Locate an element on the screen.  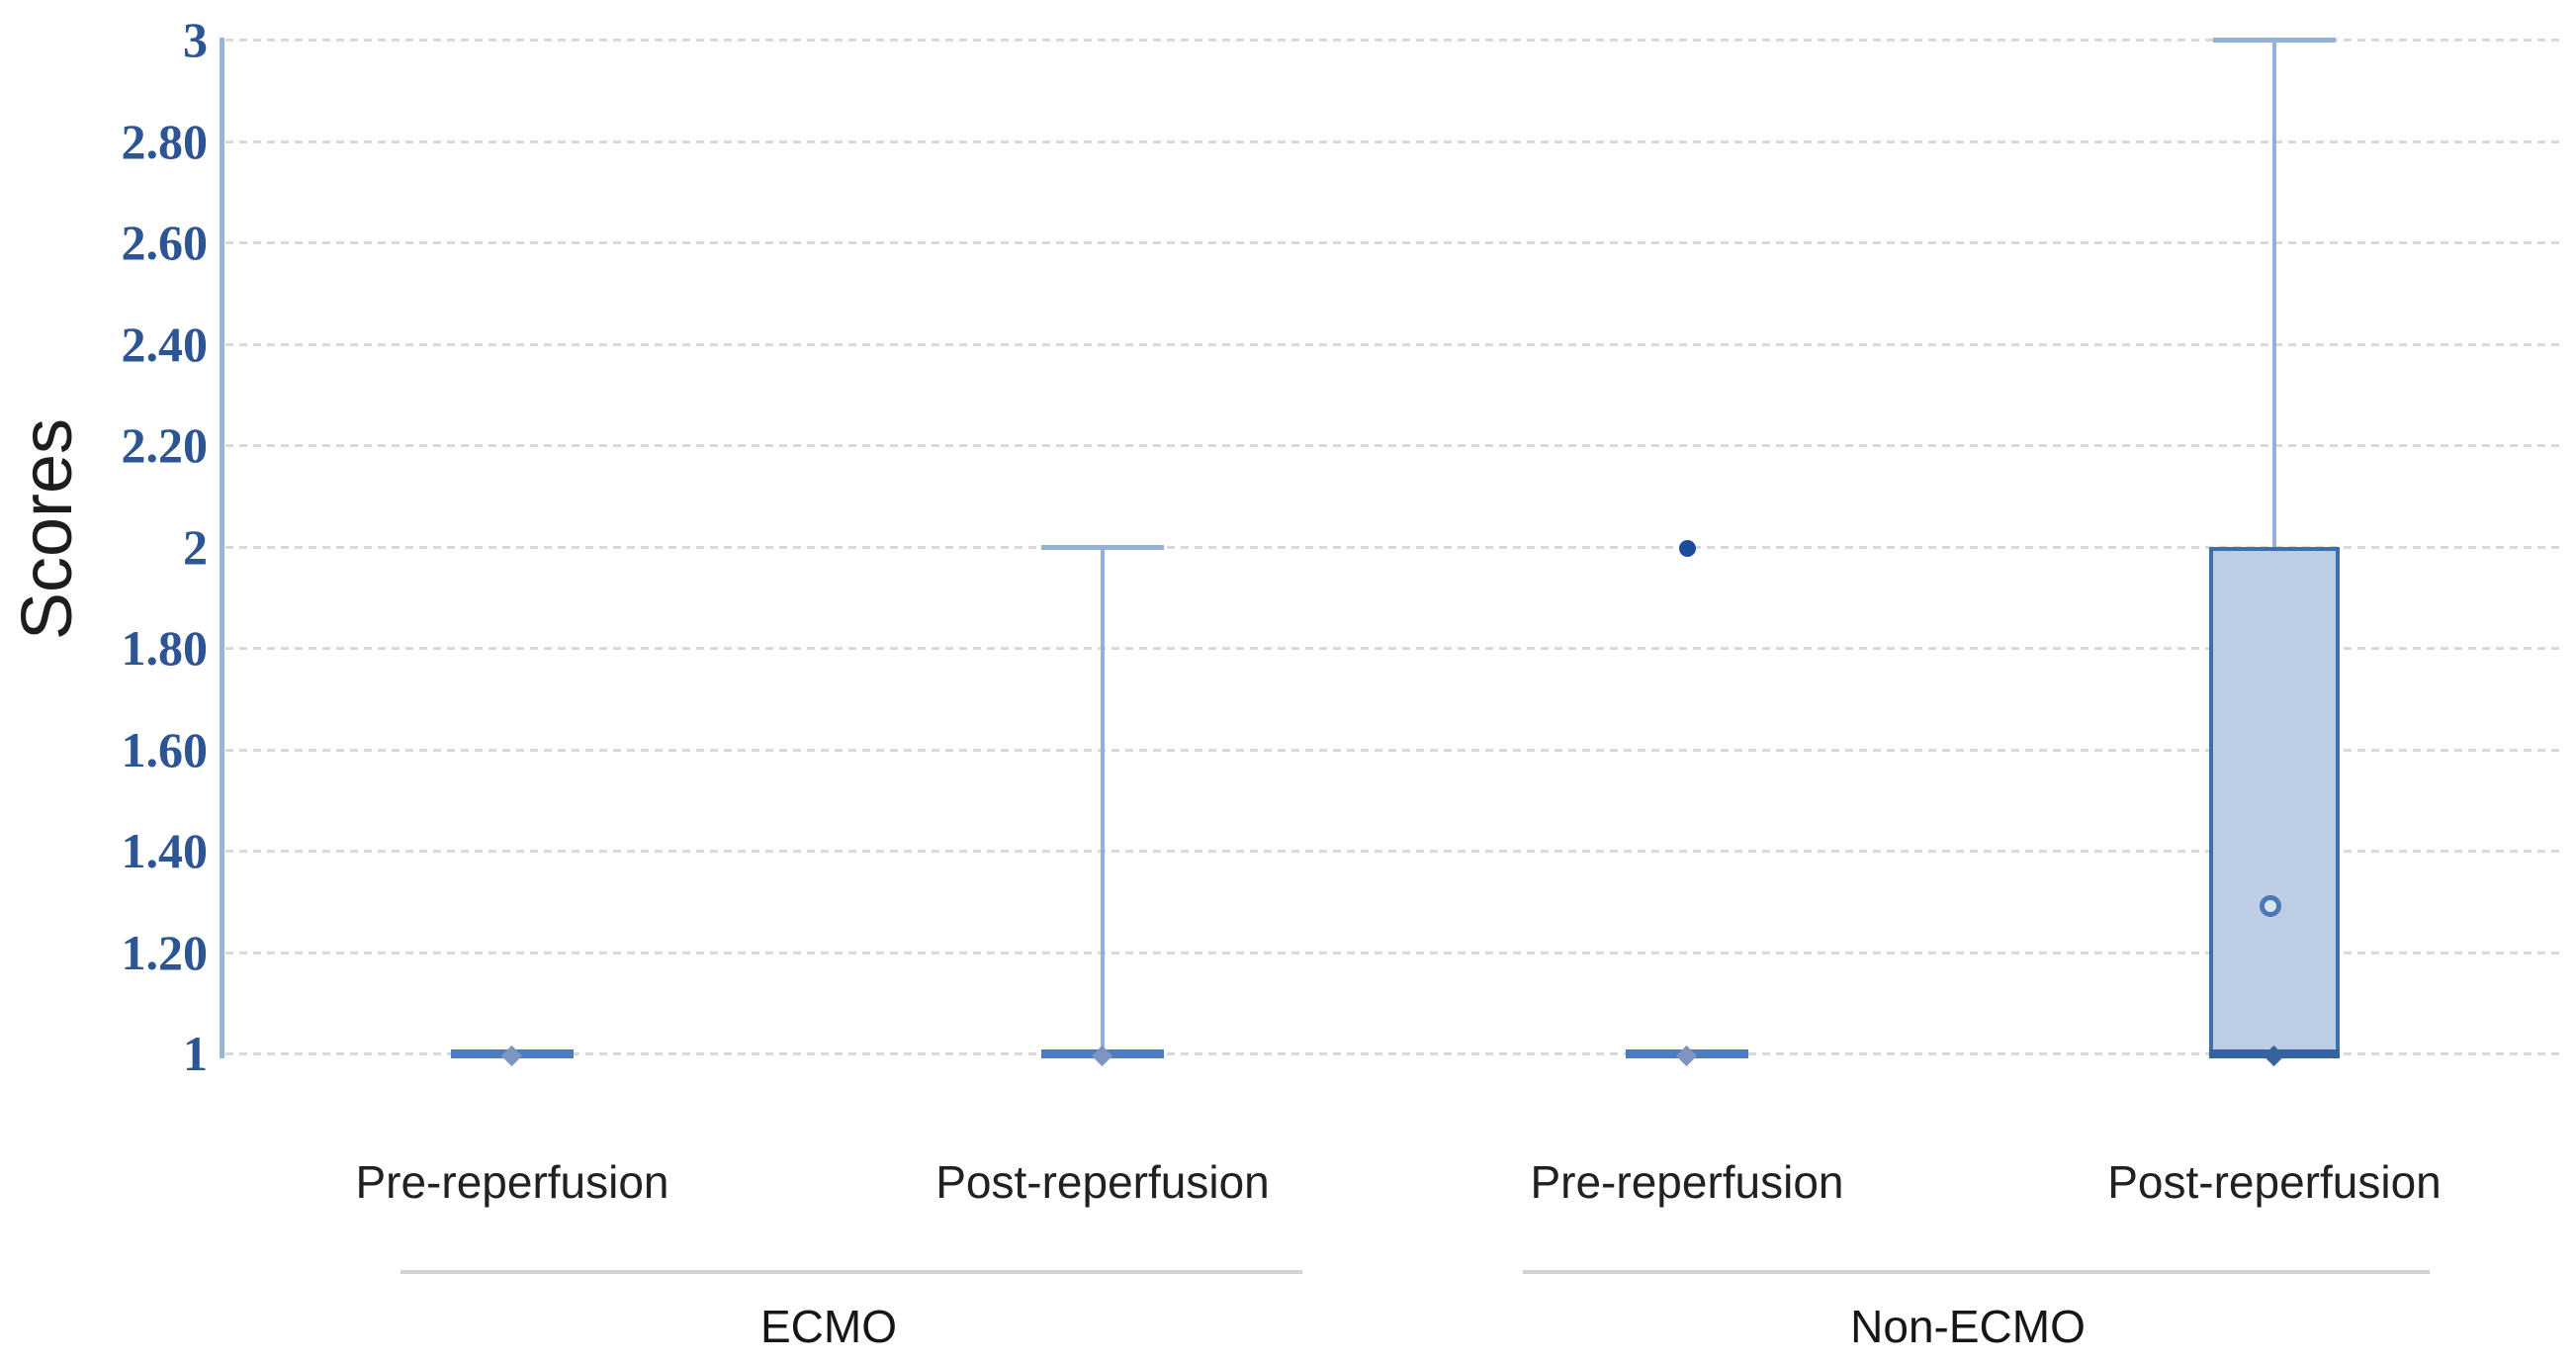
whisker-line-non-ecmo-post-reperfusion is located at coordinates (2274, 295).